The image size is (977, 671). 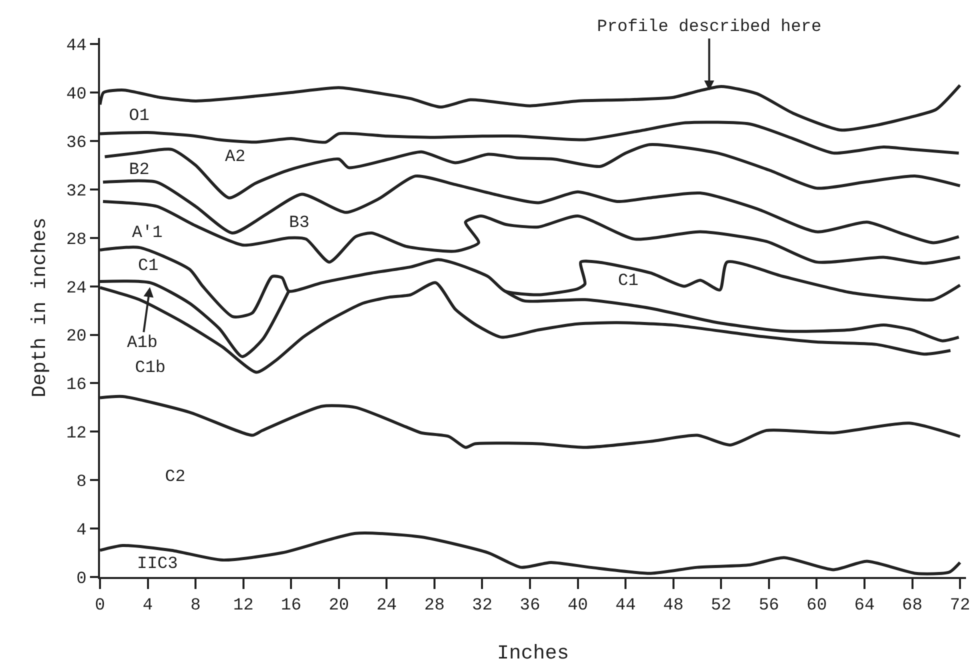 I want to click on y-tick-label: 36, so click(x=76, y=143).